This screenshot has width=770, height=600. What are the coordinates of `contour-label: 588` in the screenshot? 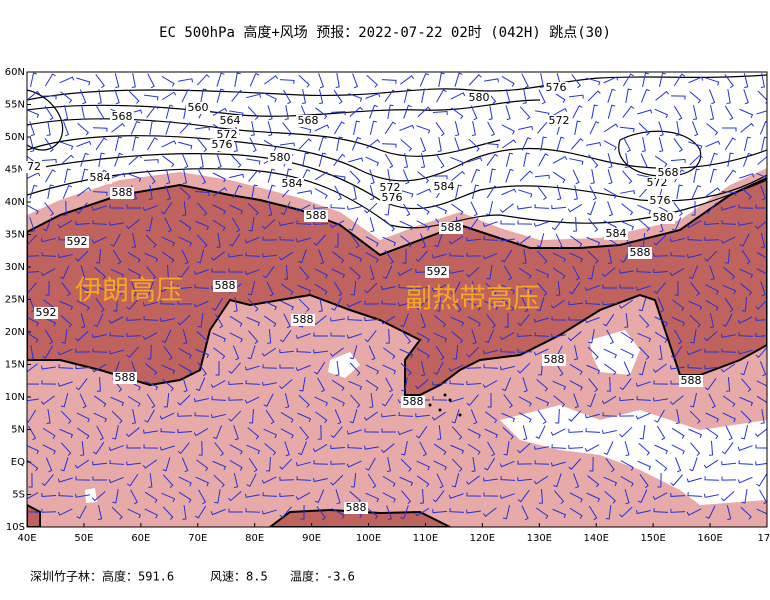 It's located at (125, 377).